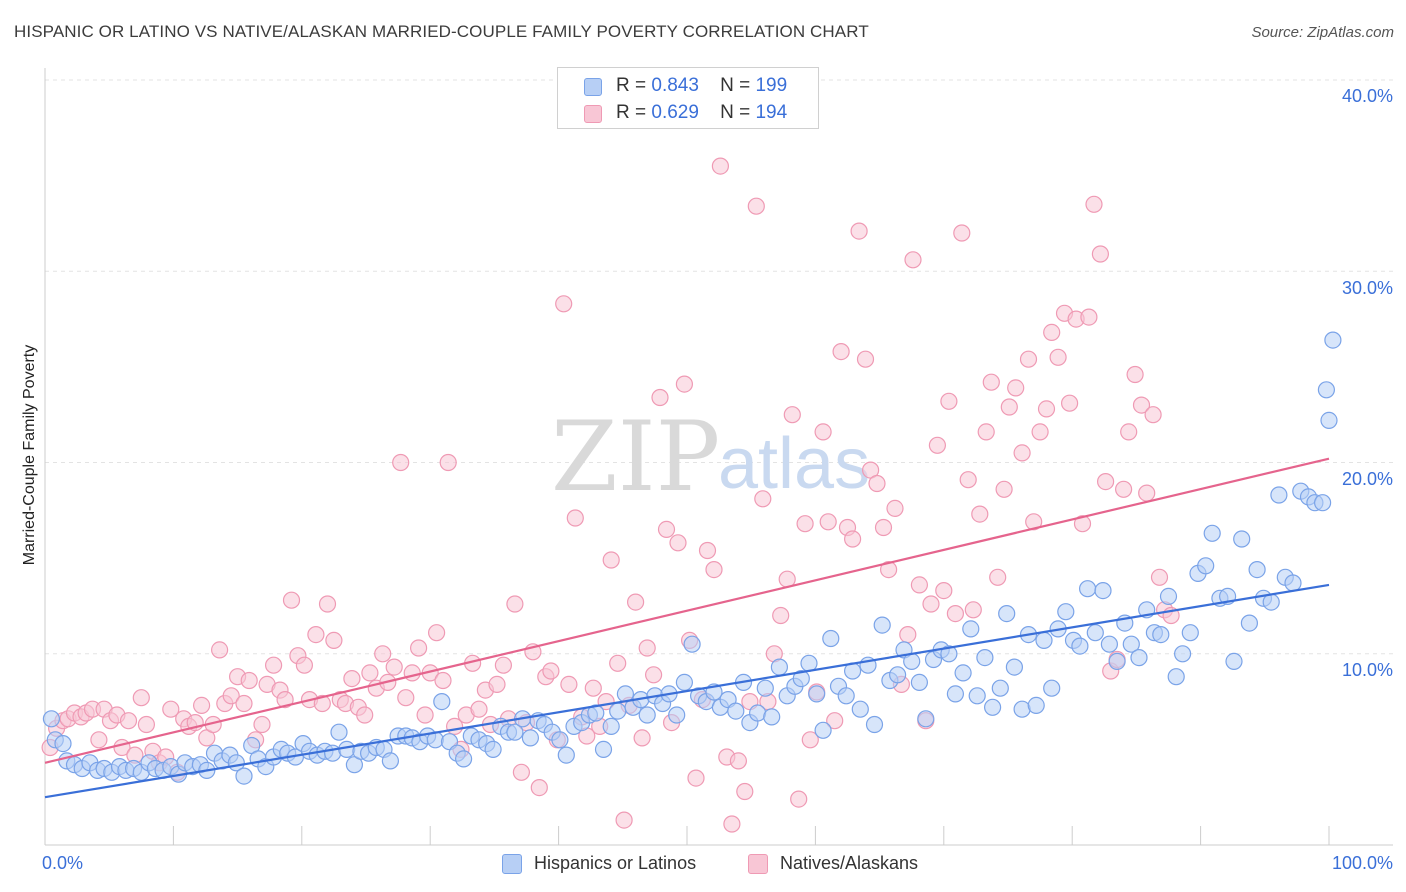 This screenshot has height=892, width=1406. What do you see at coordinates (794, 464) in the screenshot?
I see `watermark-atlas: atlas` at bounding box center [794, 464].